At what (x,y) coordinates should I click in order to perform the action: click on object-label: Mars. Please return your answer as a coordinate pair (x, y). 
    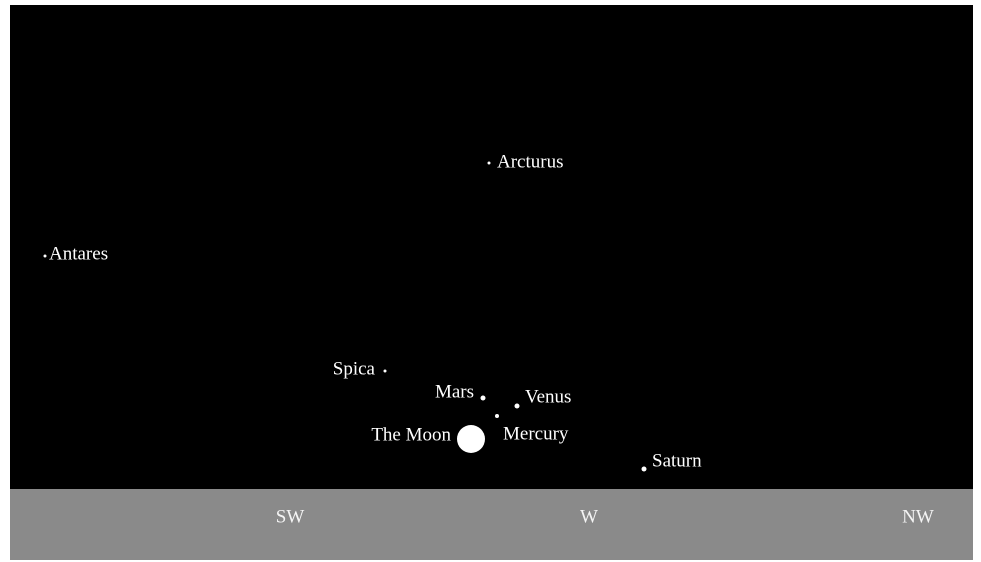
    Looking at the image, I should click on (454, 391).